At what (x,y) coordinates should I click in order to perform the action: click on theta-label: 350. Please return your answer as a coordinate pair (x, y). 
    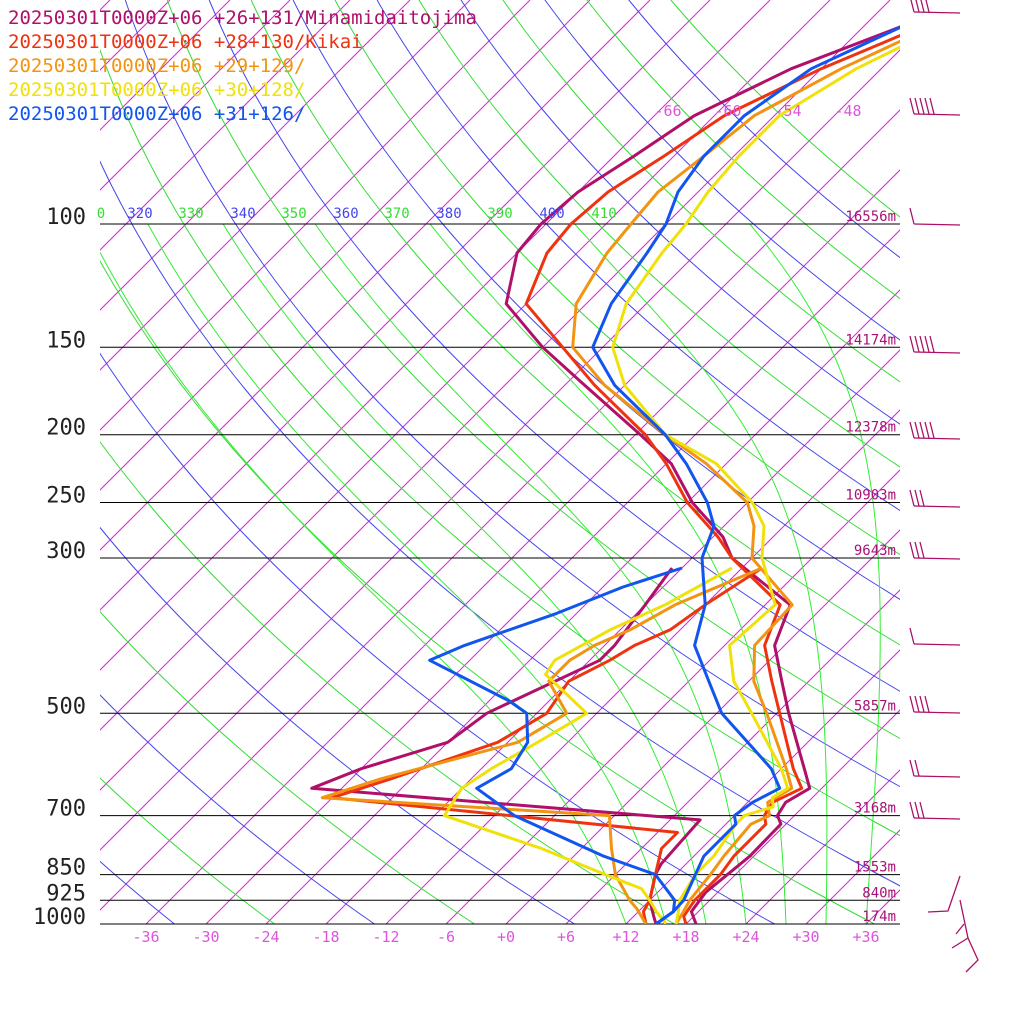
    Looking at the image, I should click on (293, 214).